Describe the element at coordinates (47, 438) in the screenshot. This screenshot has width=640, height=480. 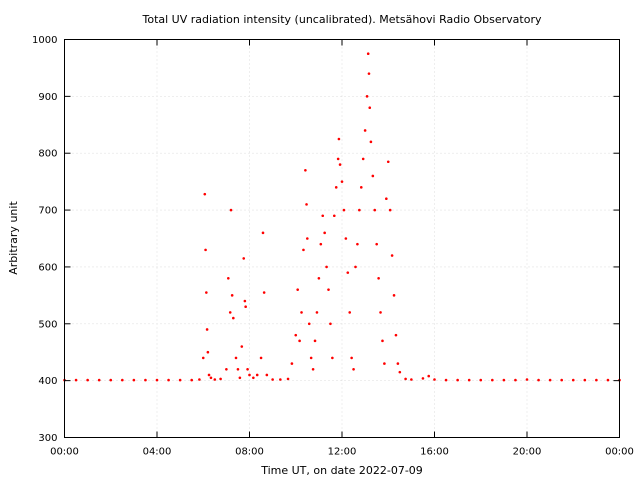
I see `y-tick-label: 300` at that location.